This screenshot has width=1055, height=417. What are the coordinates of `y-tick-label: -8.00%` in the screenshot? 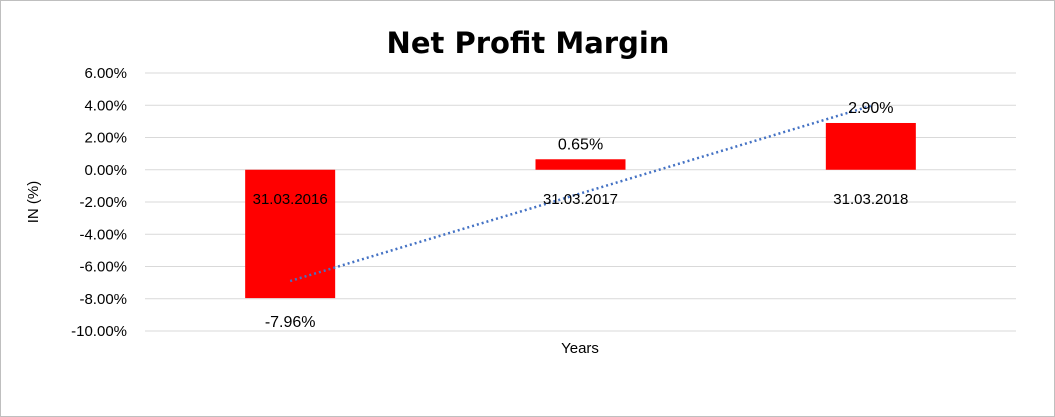 It's located at (103, 299).